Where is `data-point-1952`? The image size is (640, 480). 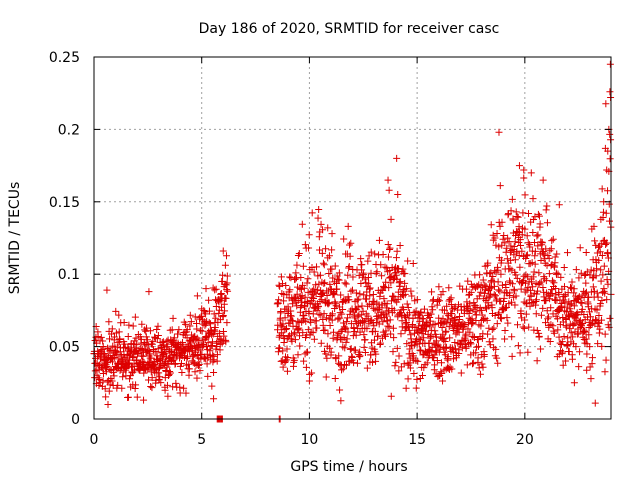 data-point-1952 is located at coordinates (564, 337).